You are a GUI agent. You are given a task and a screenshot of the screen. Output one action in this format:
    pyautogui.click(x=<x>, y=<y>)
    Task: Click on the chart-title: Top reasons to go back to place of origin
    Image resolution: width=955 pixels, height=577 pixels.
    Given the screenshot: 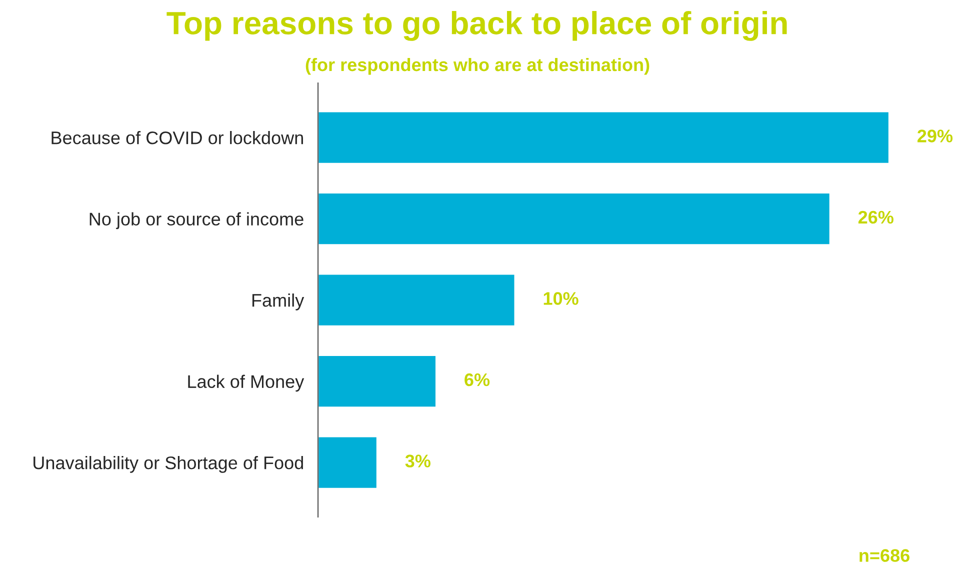 What is the action you would take?
    pyautogui.click(x=476, y=26)
    